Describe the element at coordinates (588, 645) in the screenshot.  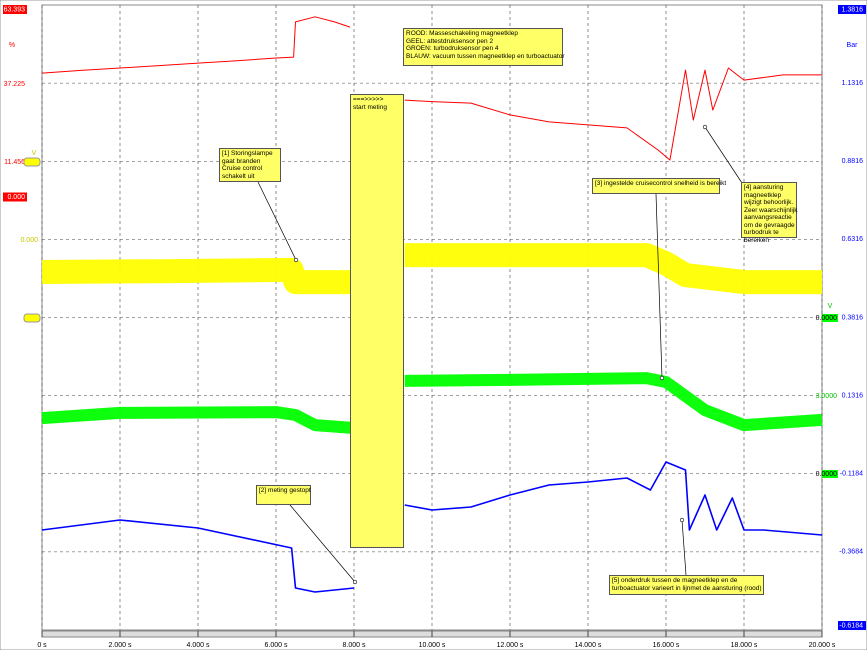
I see `x-tick-label: 14.000 s` at that location.